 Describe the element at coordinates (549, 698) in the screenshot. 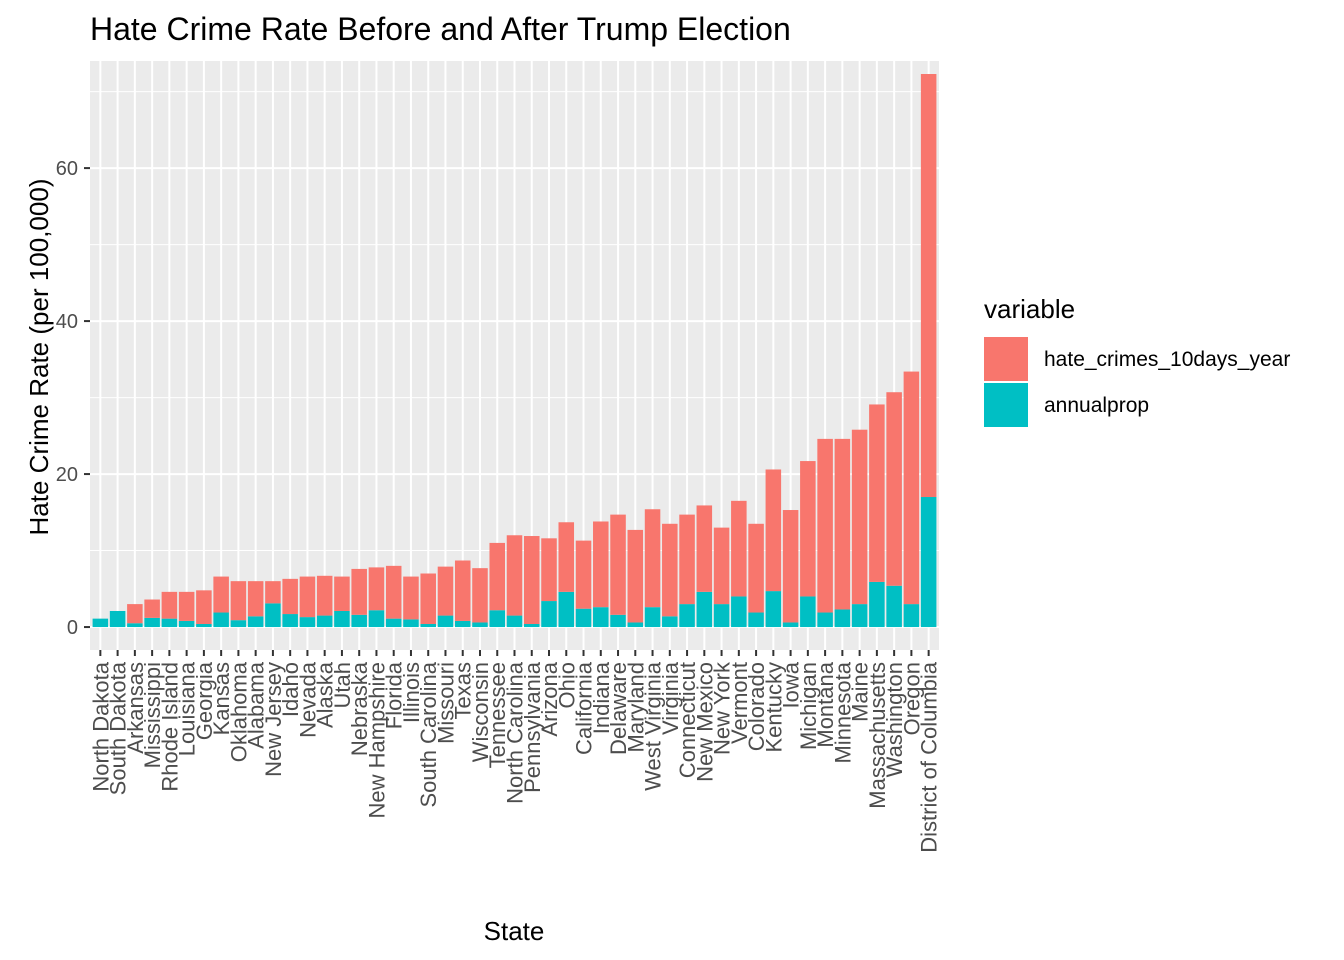

I see `x-tick-label: Arizona` at that location.